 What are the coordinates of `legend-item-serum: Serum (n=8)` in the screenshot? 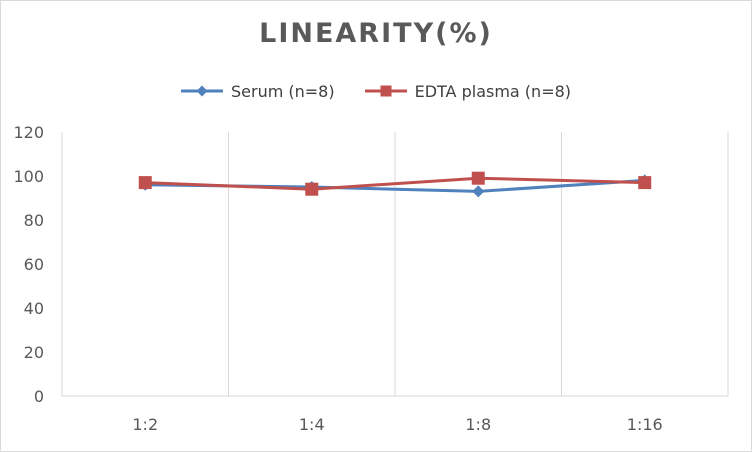 It's located at (257, 91).